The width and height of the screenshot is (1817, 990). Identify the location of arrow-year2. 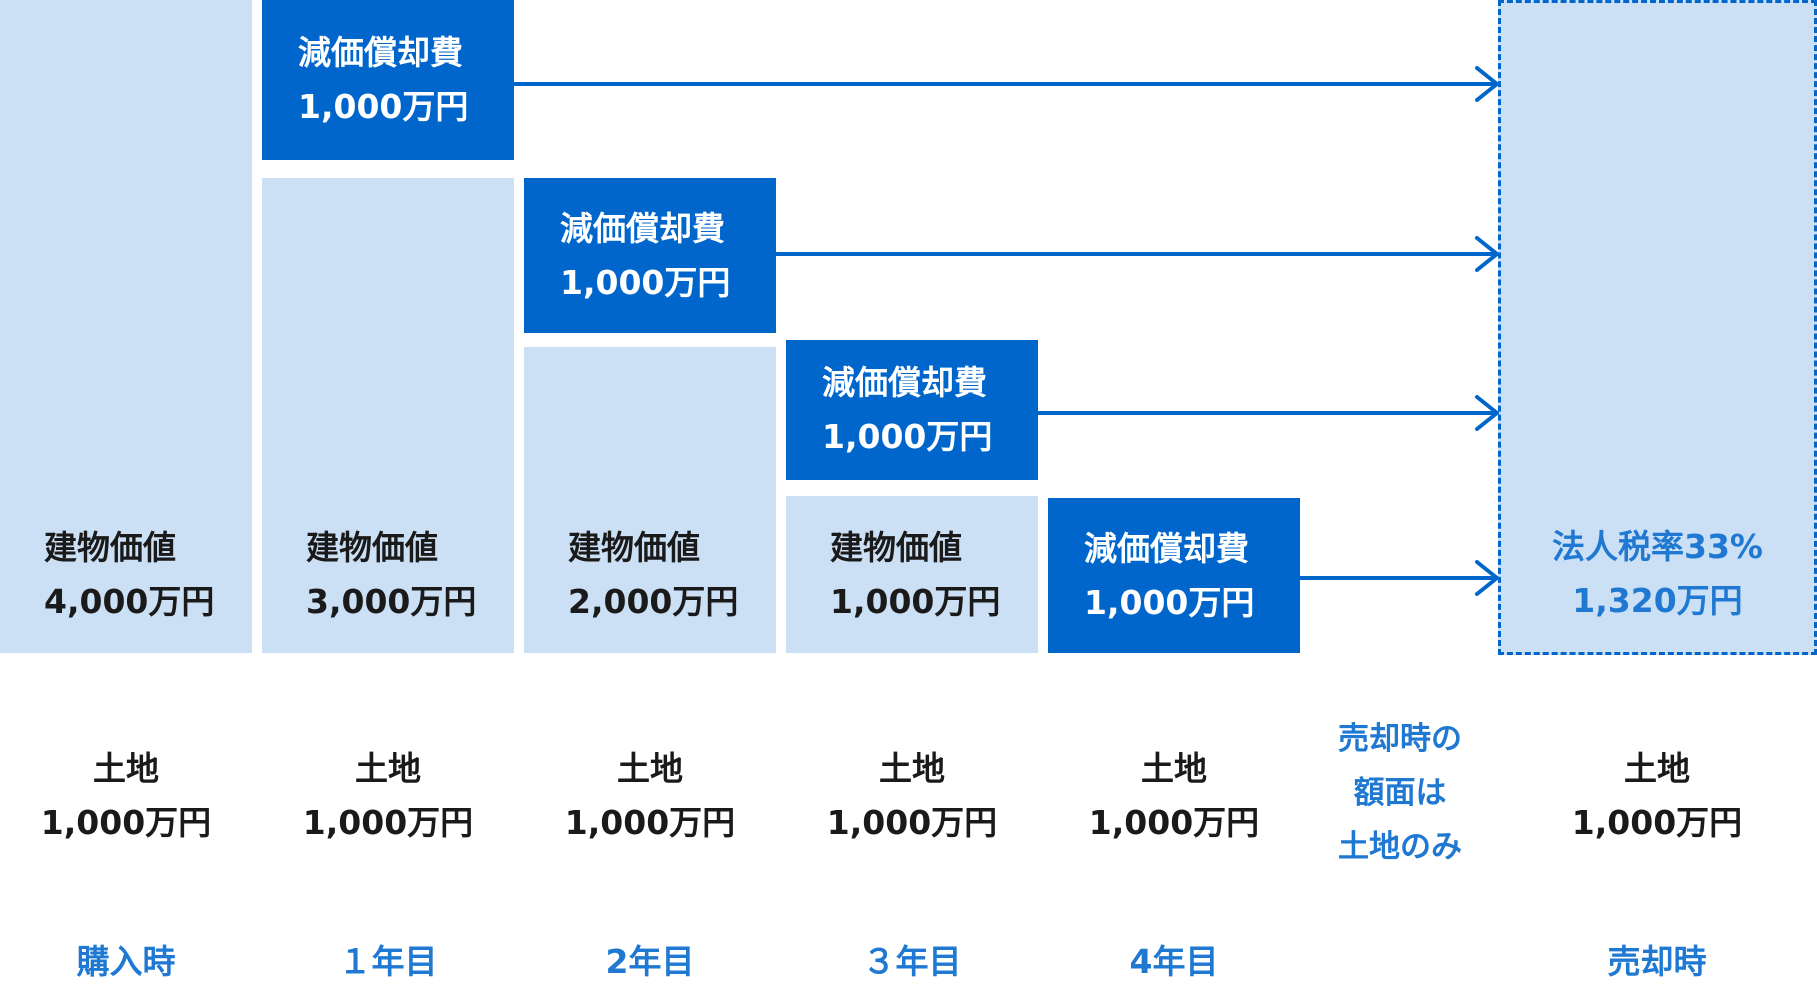
(1136, 254).